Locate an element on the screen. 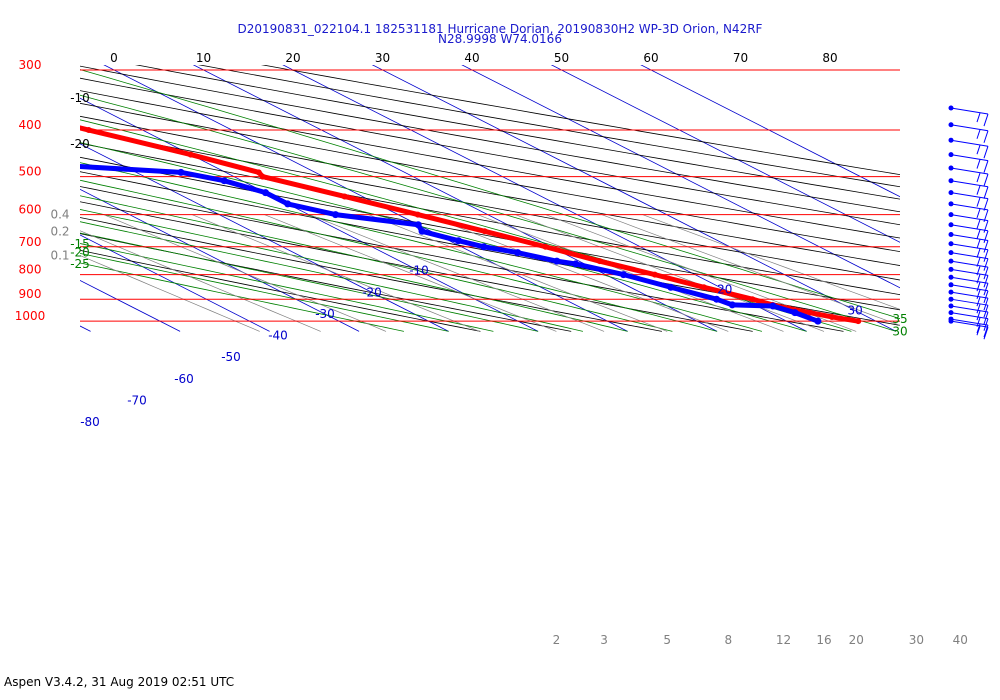 The width and height of the screenshot is (1000, 700). moist-adiabat-label: 35 is located at coordinates (899, 319).